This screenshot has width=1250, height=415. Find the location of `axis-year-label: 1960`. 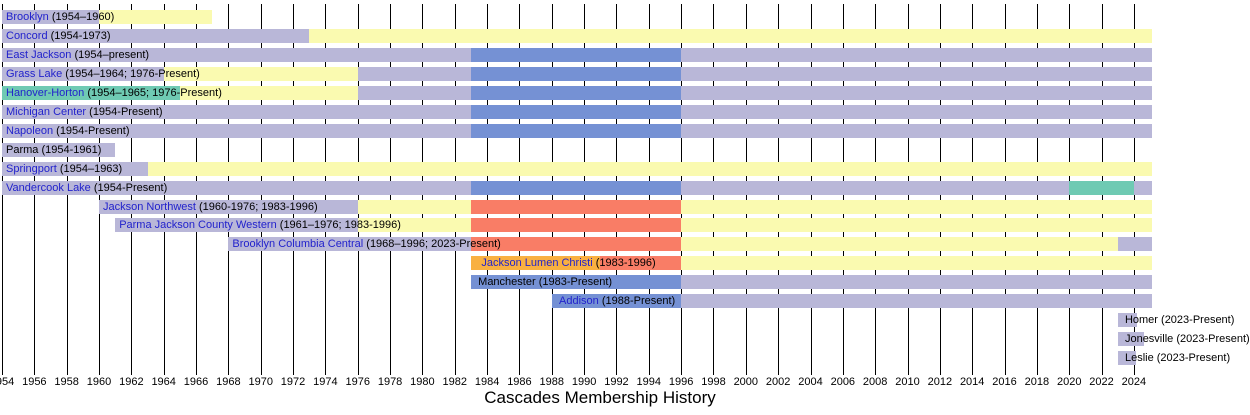

axis-year-label: 1960 is located at coordinates (99, 382).